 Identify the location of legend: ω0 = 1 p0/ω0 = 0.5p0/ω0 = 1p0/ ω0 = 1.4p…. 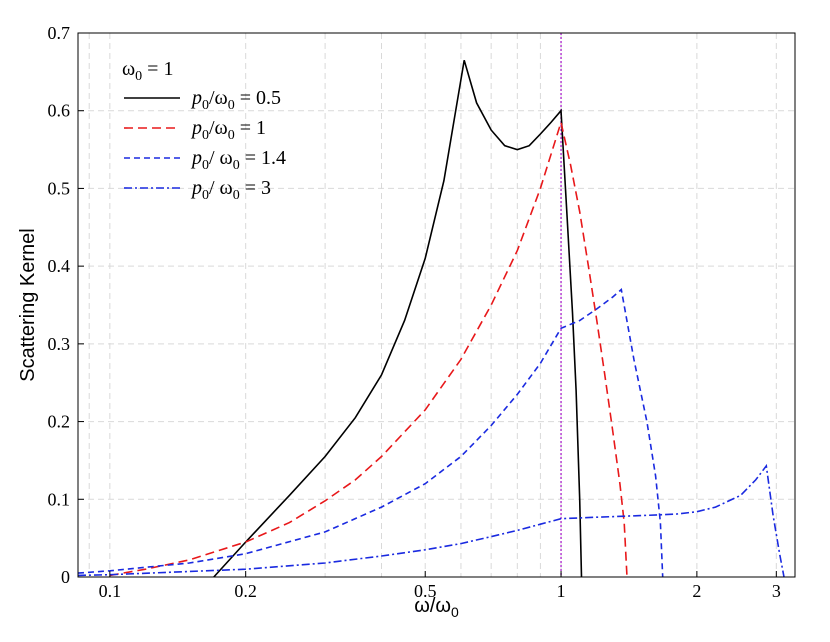
(204, 130).